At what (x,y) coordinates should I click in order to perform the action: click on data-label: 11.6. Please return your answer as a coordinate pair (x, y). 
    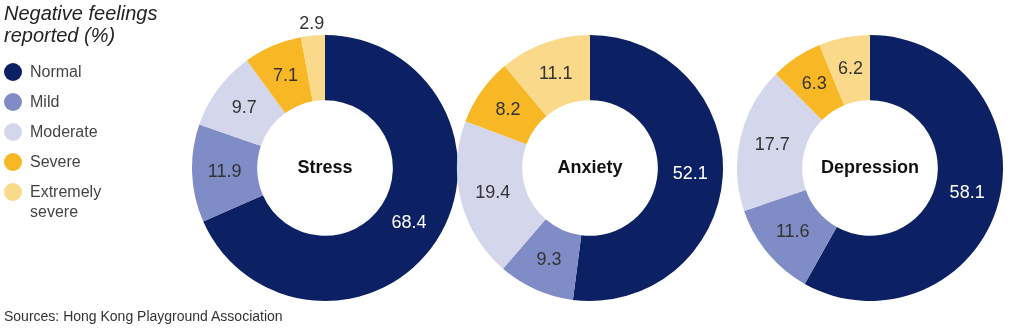
    Looking at the image, I should click on (792, 231).